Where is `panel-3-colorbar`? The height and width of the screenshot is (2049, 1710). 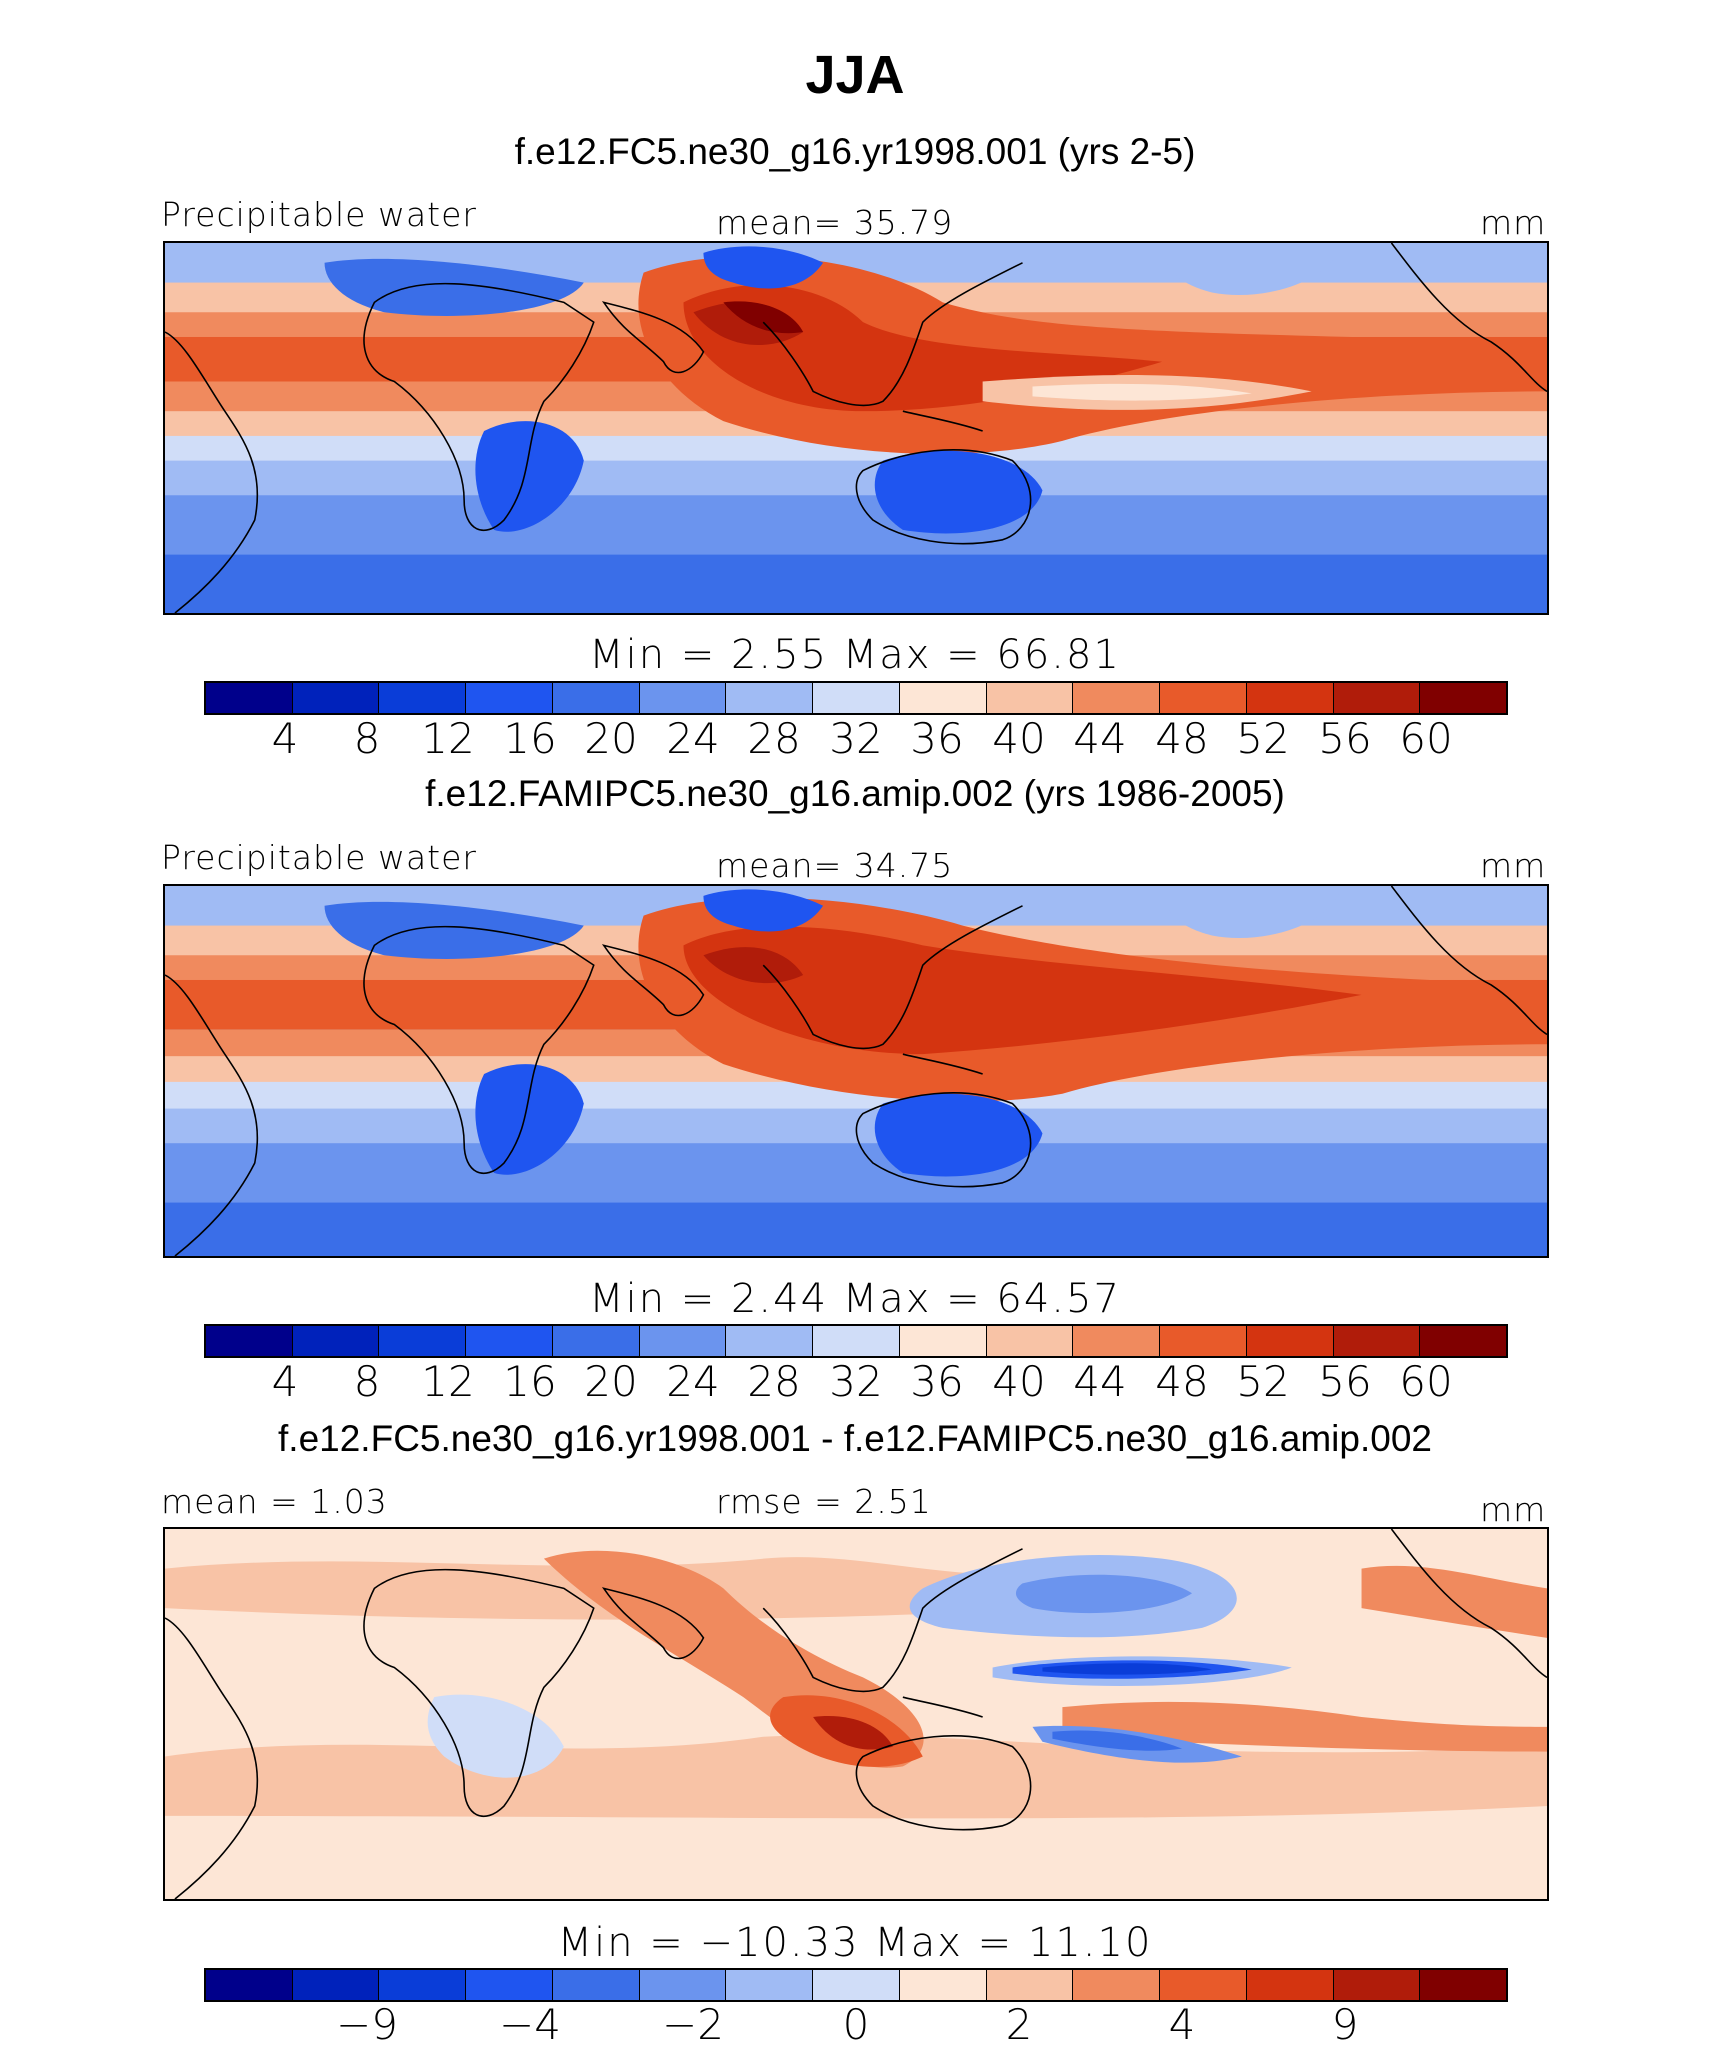
panel-3-colorbar is located at coordinates (856, 1985).